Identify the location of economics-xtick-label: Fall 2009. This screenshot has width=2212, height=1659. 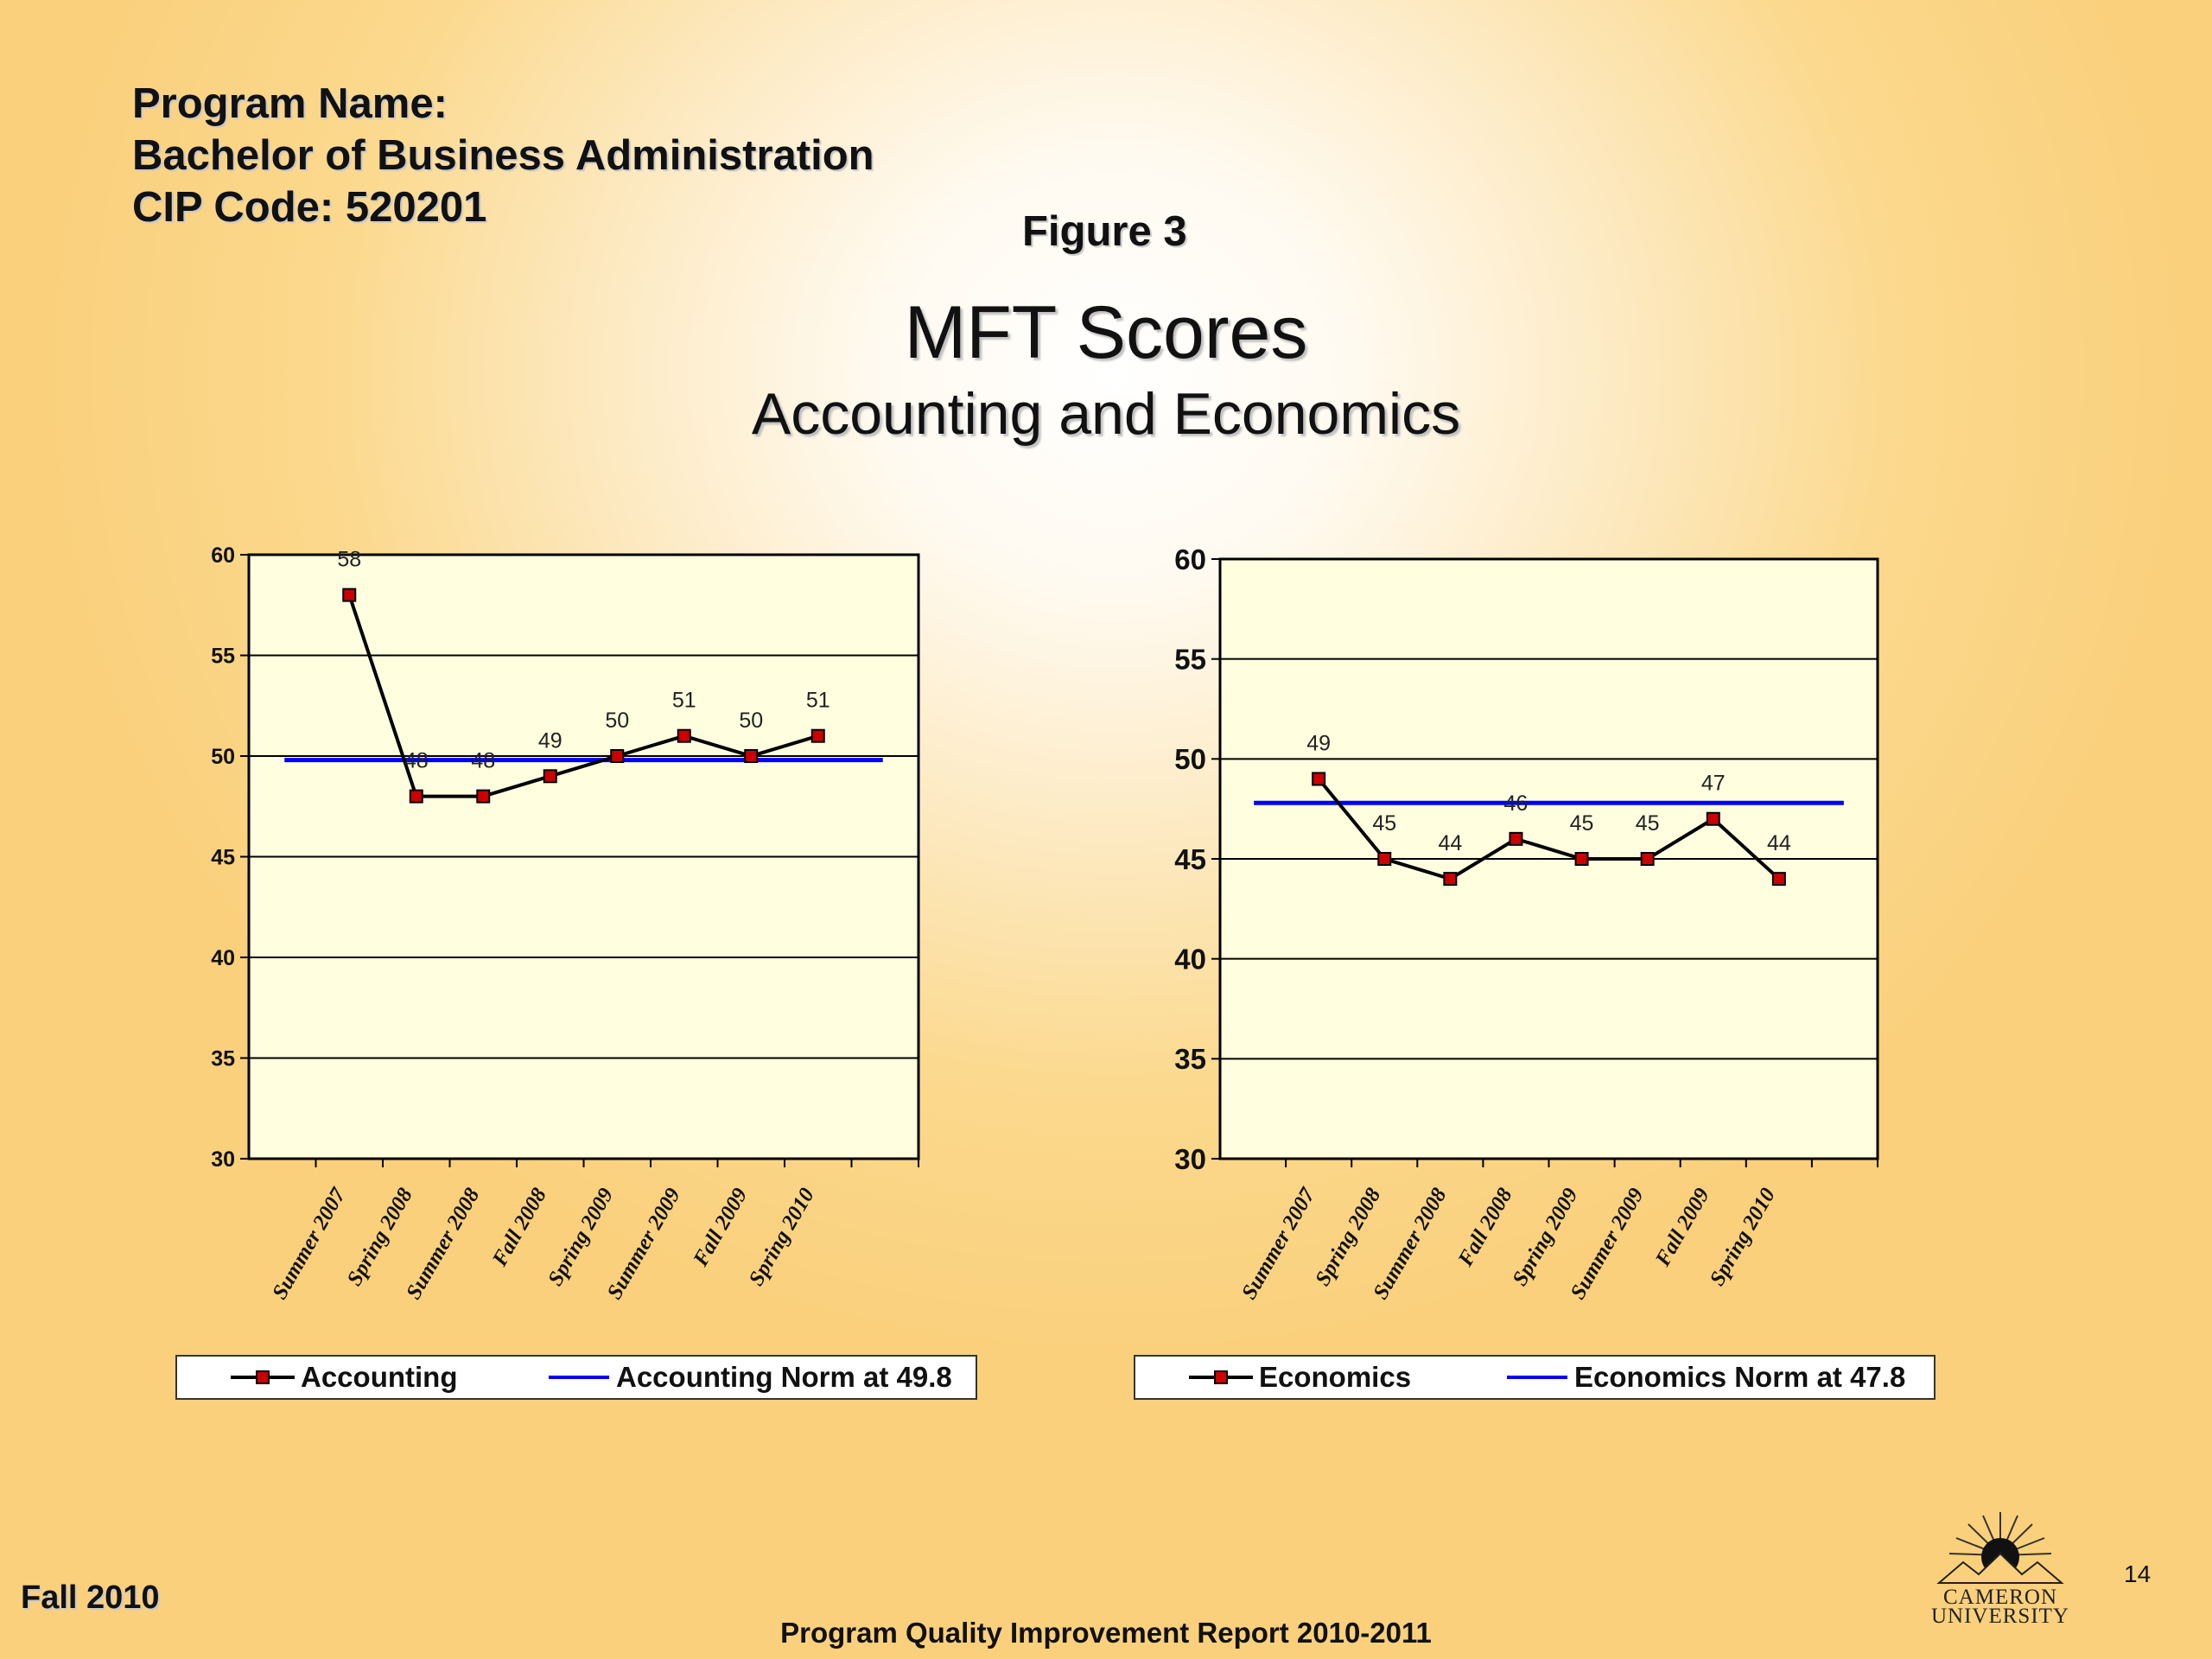
(1682, 1227).